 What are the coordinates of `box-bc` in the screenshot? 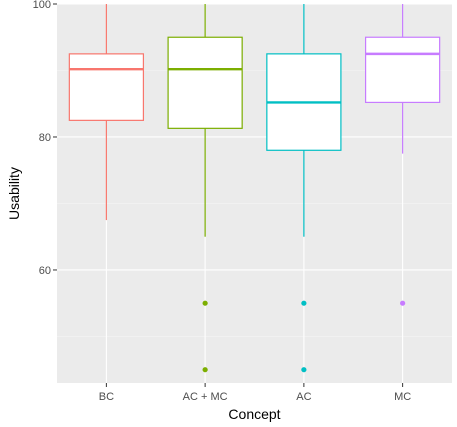 It's located at (106, 112).